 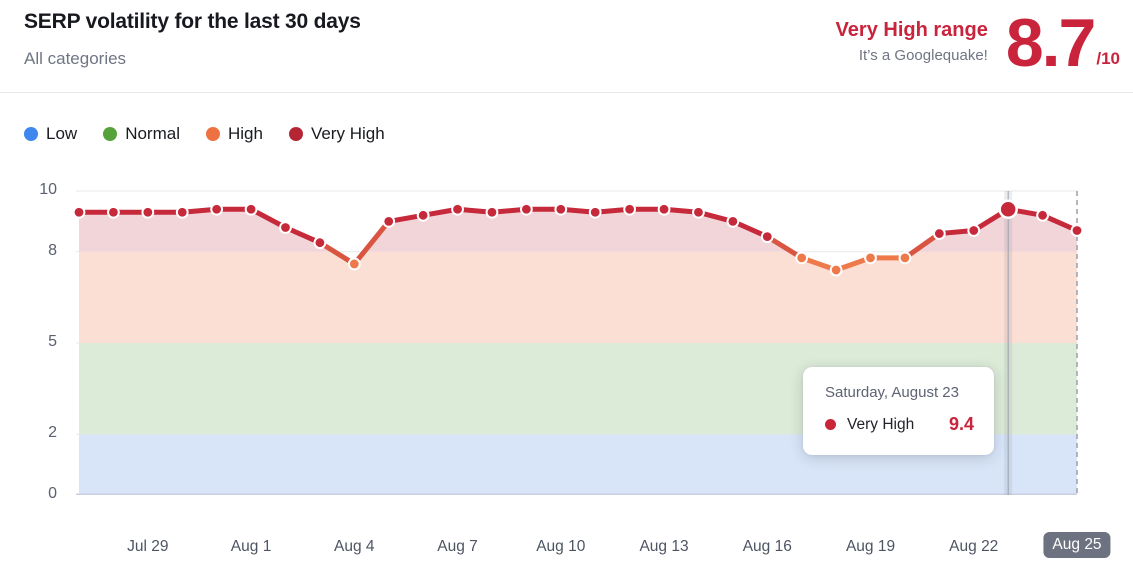 I want to click on very-high-dot-icon, so click(x=295, y=134).